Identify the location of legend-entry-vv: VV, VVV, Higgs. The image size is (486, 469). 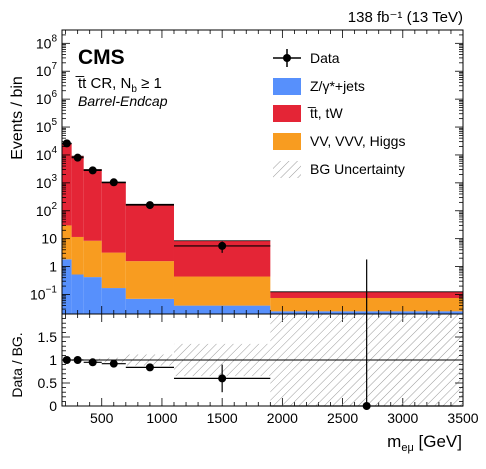
(339, 141).